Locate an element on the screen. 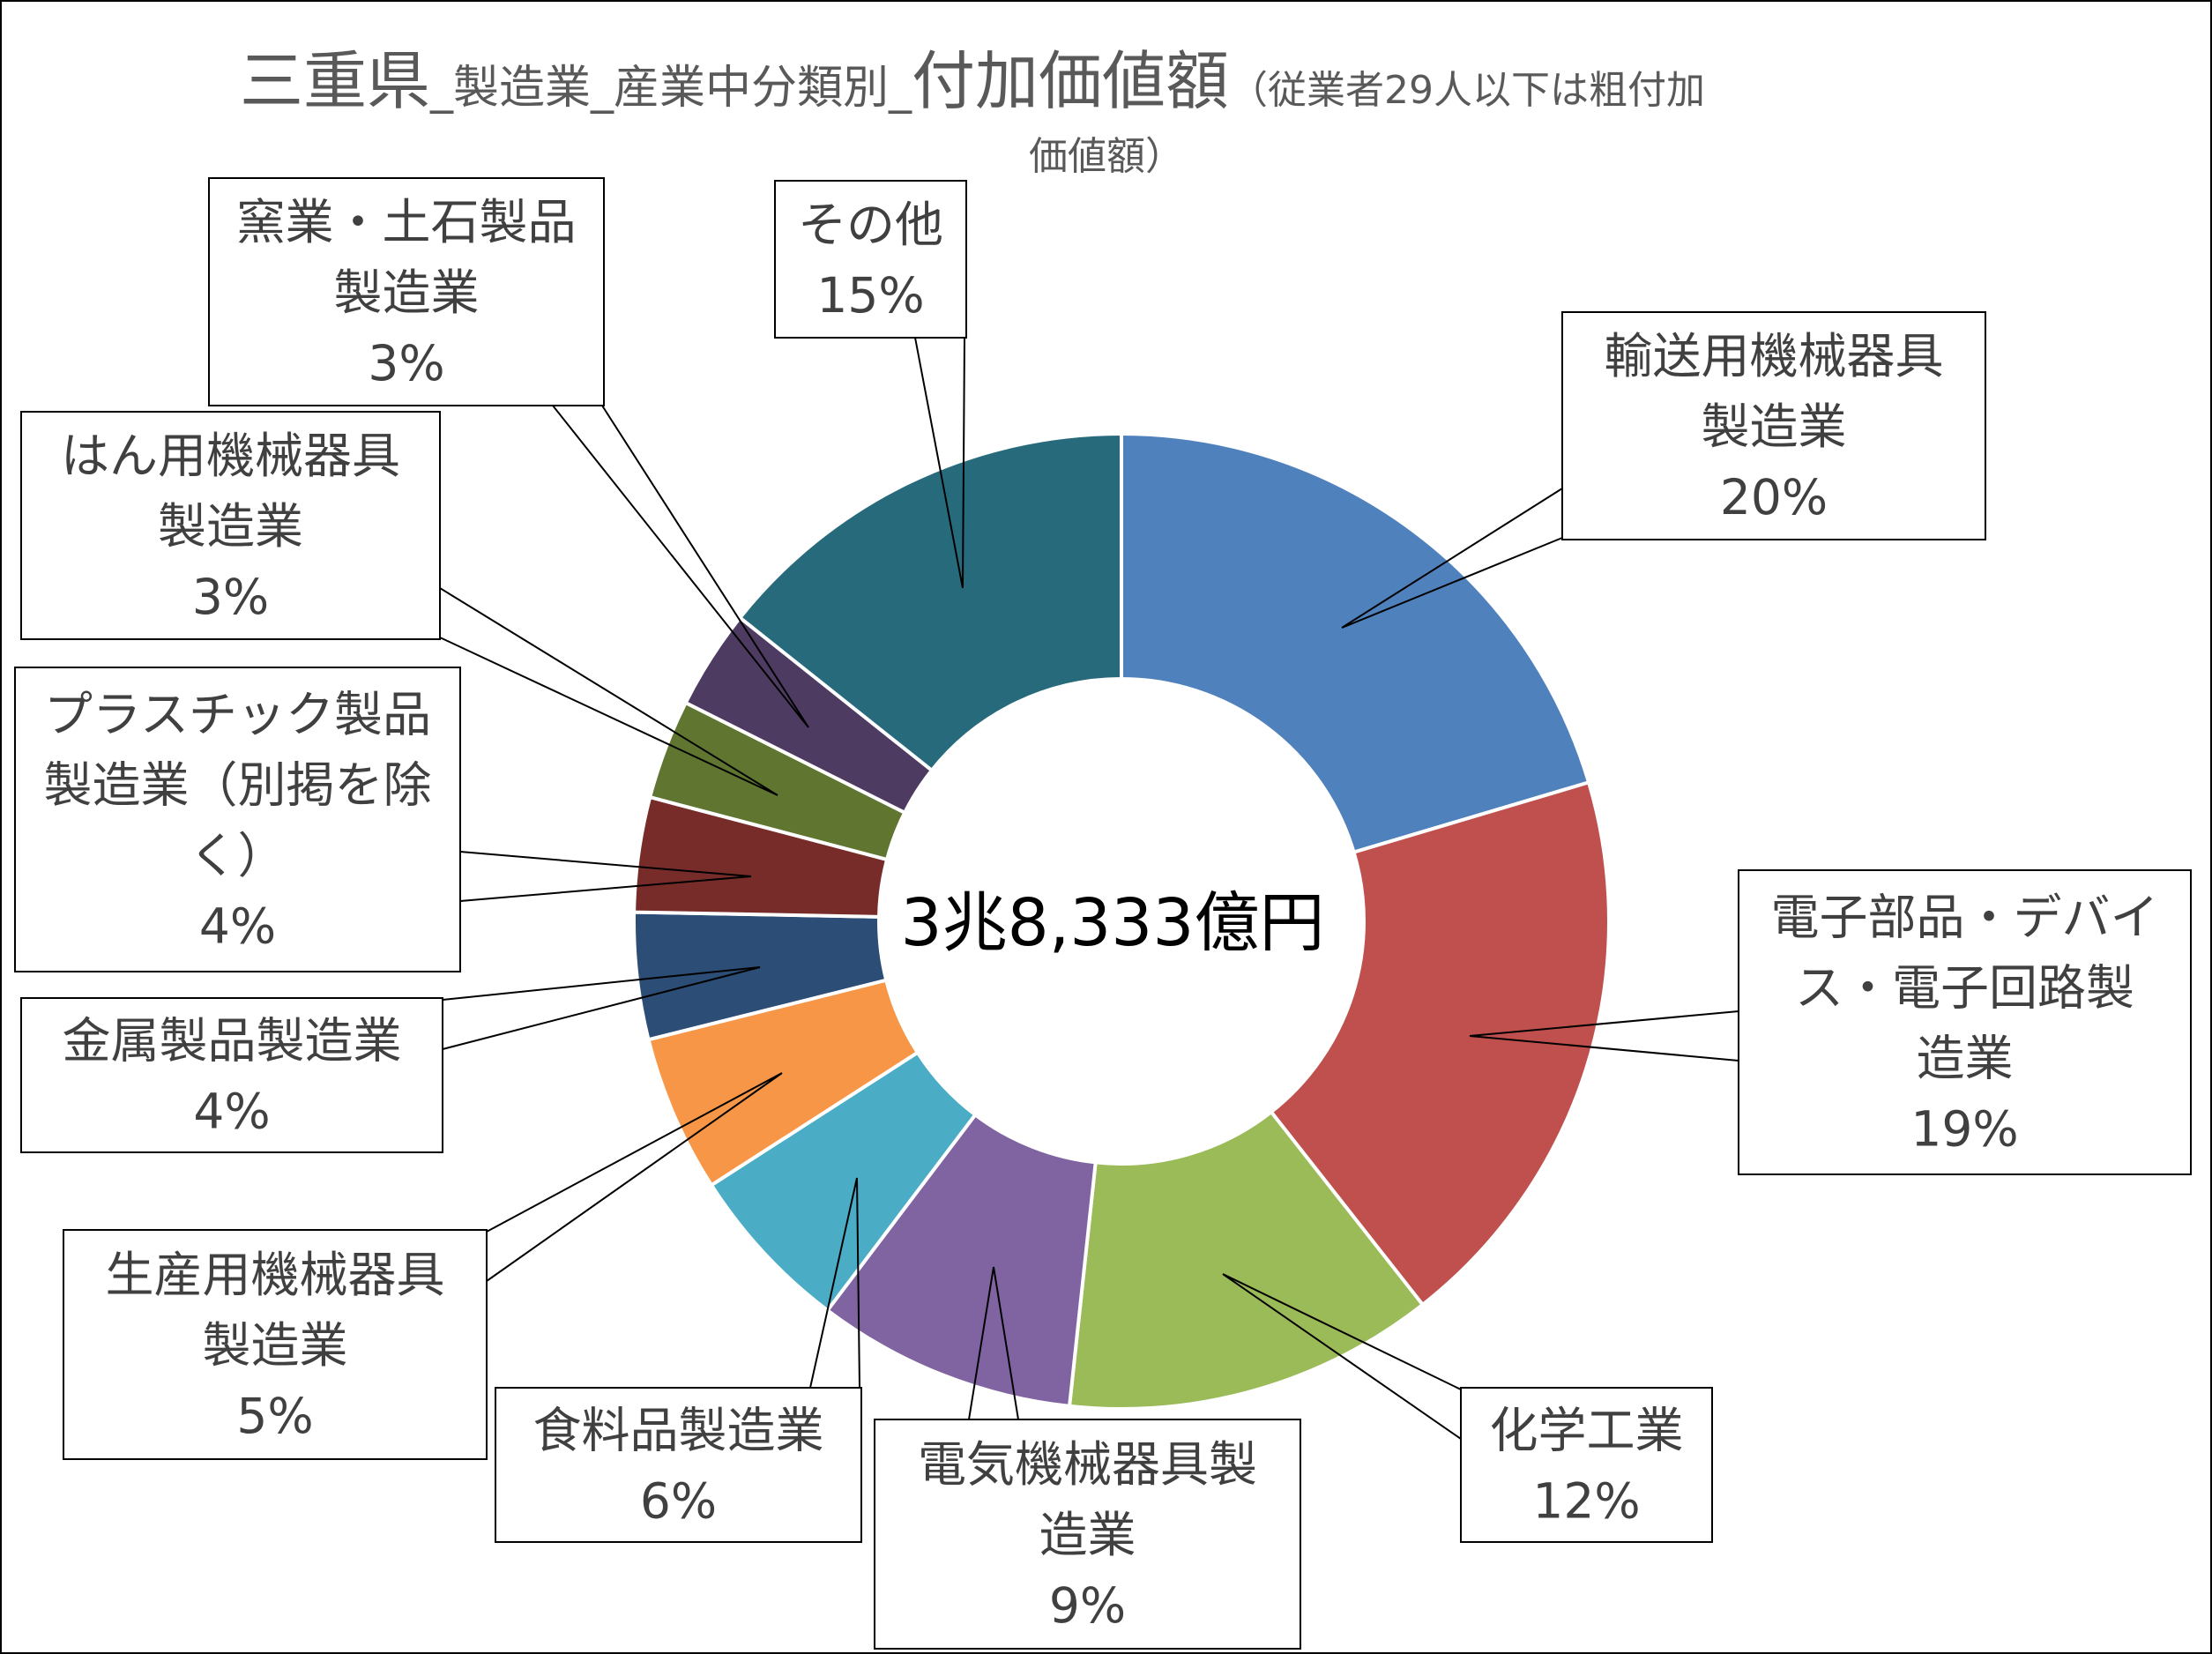 The height and width of the screenshot is (1654, 2212). slice-percent-label-8: 3% is located at coordinates (230, 597).